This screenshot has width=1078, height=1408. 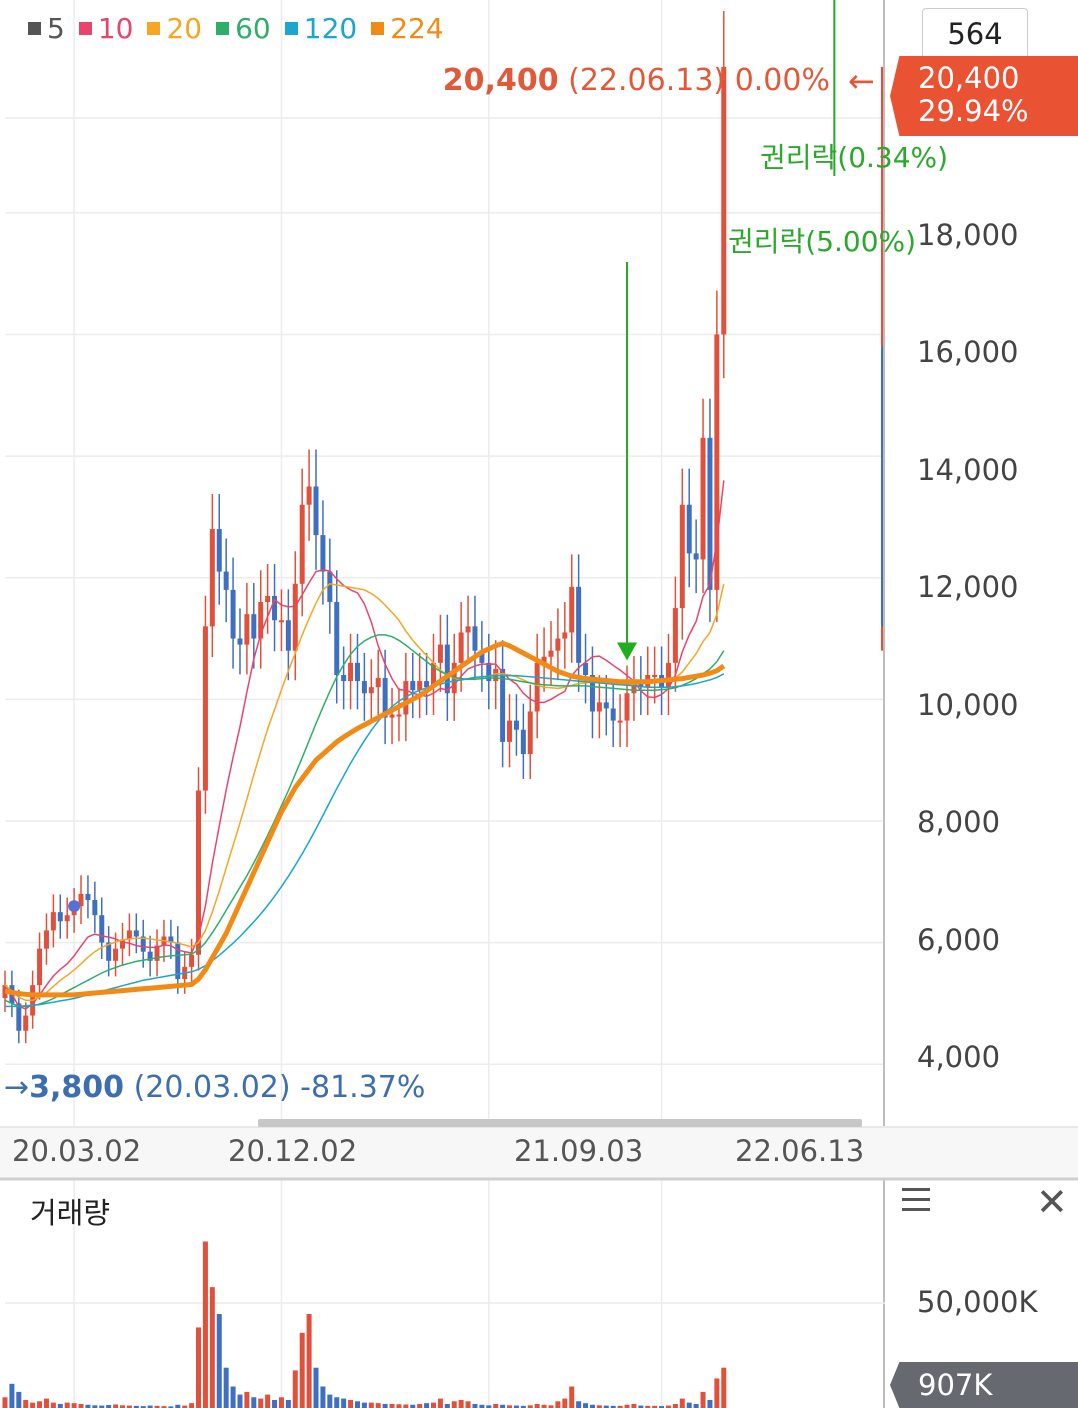 What do you see at coordinates (70, 1213) in the screenshot?
I see `volume-title: 거래량` at bounding box center [70, 1213].